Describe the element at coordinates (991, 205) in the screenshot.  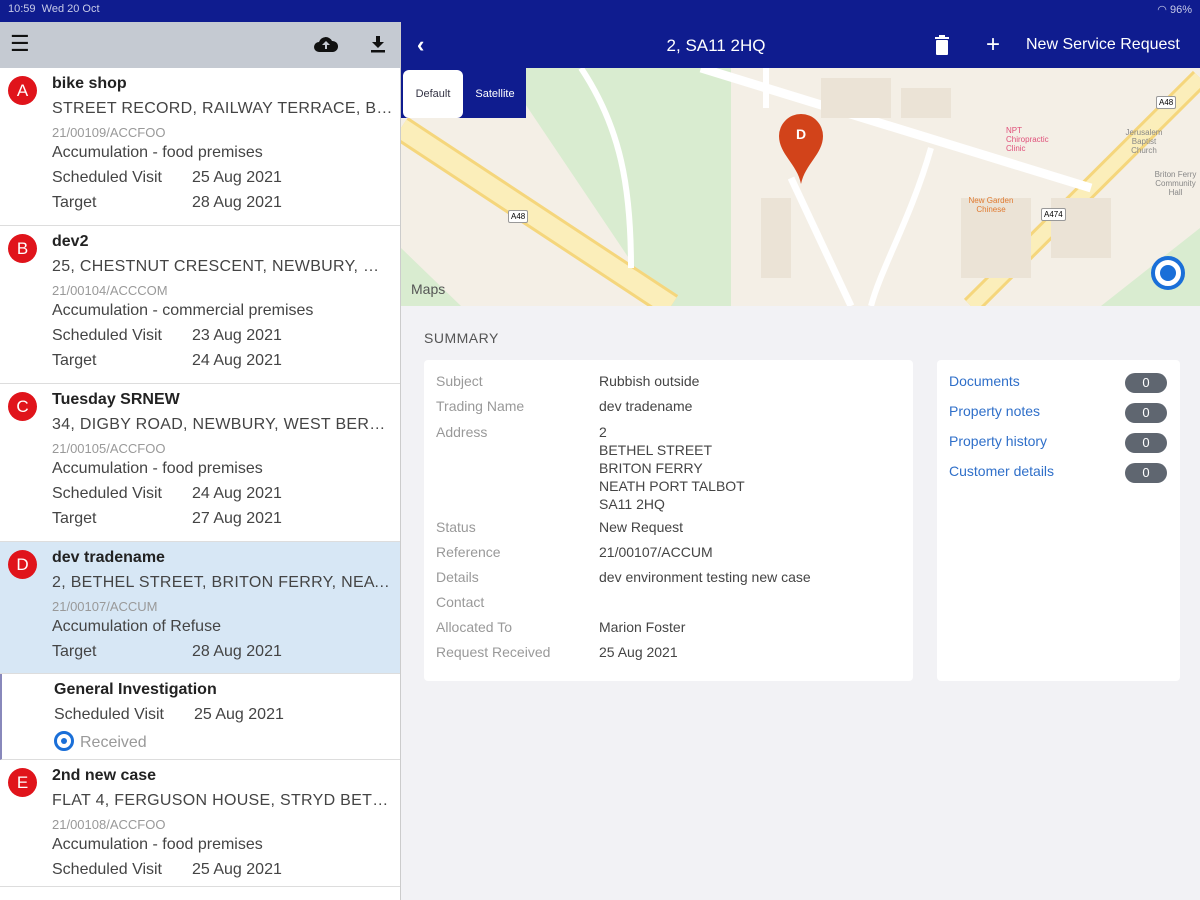
I see `poi-label: New Garden Chinese` at that location.